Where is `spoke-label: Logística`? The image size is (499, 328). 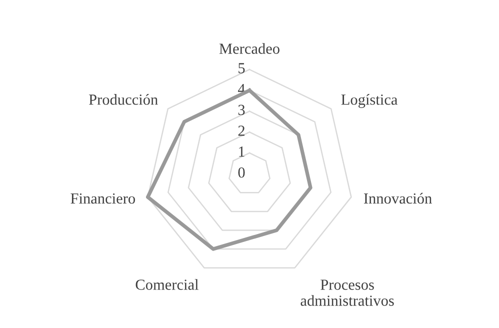 spoke-label: Logística is located at coordinates (369, 101).